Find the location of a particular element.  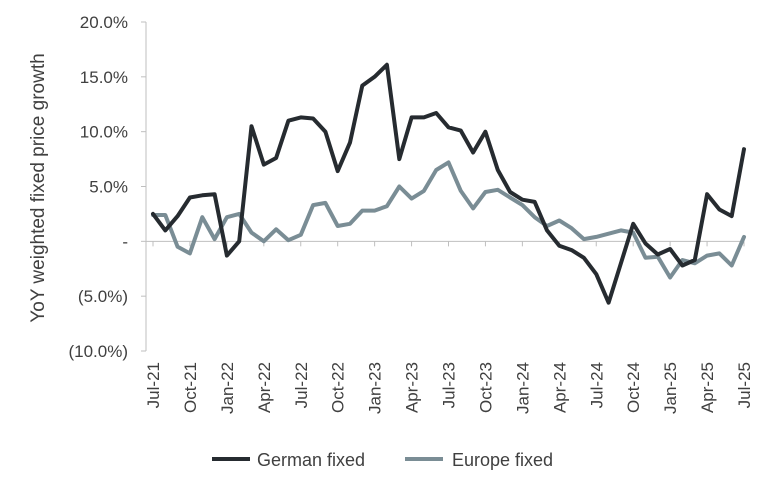

y-axis-ticks: 20.0% 15.0% 10.0% 5.0% - (5.0%) (10.0%) is located at coordinates (107, 187).